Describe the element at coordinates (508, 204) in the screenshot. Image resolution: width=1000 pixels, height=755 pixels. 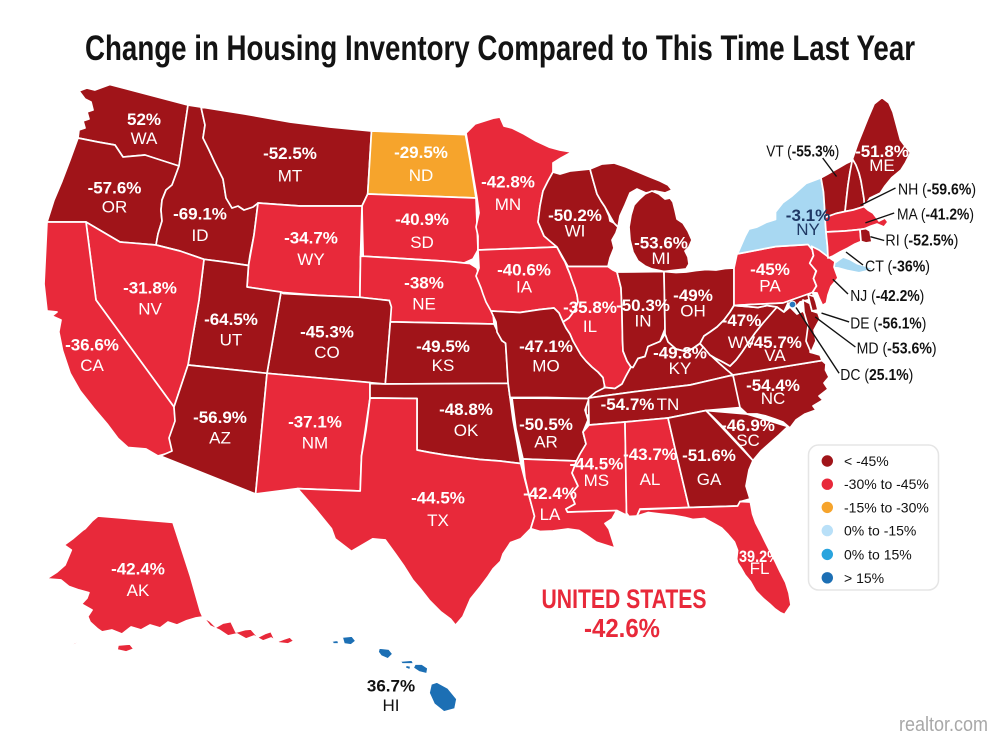
I see `svg-text: MN` at that location.